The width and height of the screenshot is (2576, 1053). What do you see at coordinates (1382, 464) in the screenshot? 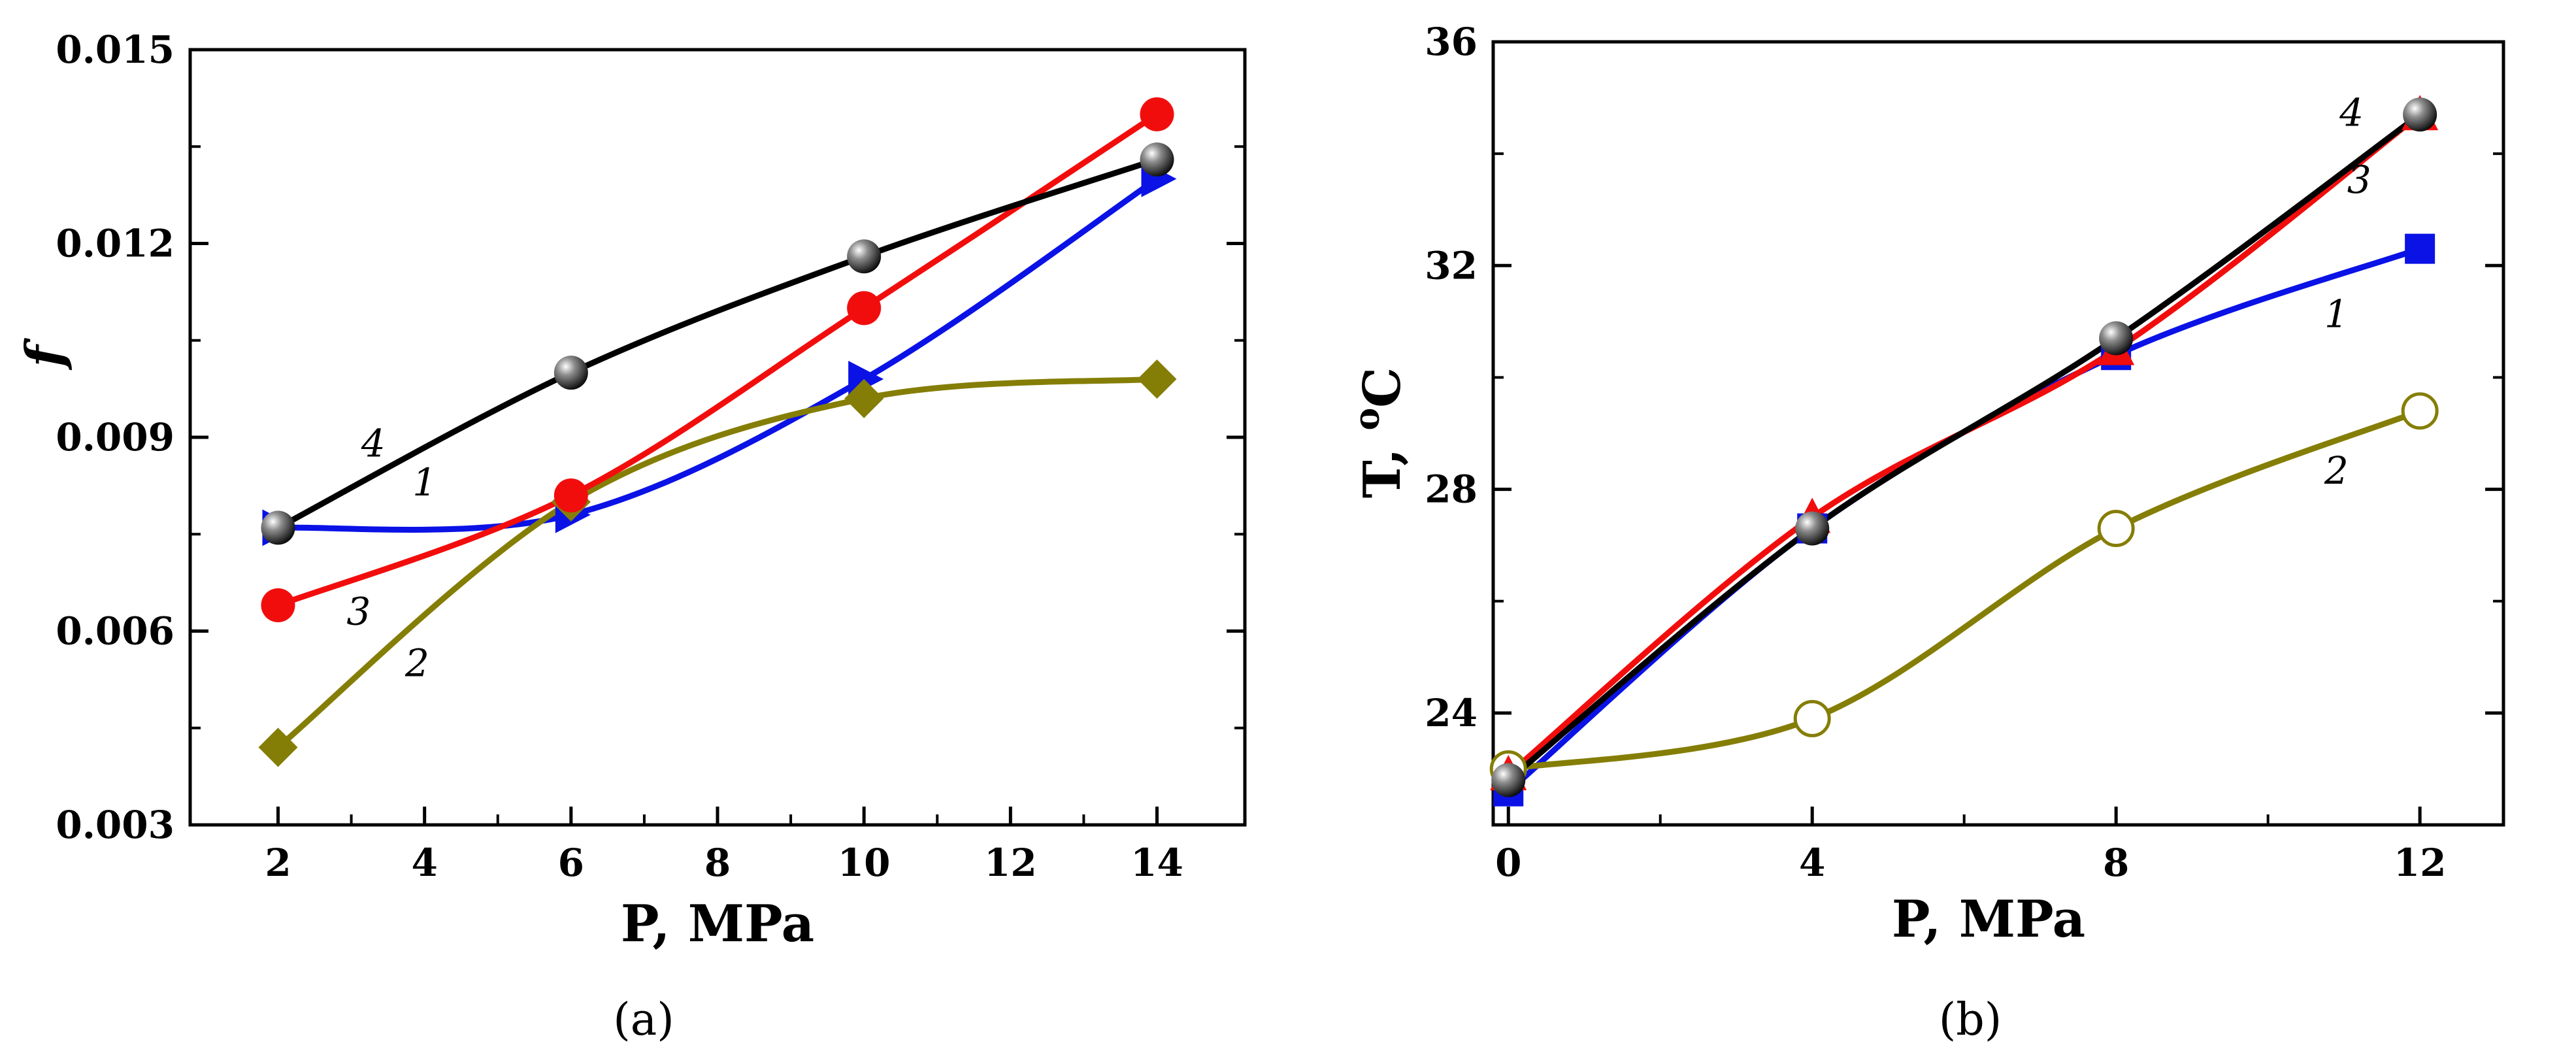
I see `y-axis-title-b-main: T,` at bounding box center [1382, 464].